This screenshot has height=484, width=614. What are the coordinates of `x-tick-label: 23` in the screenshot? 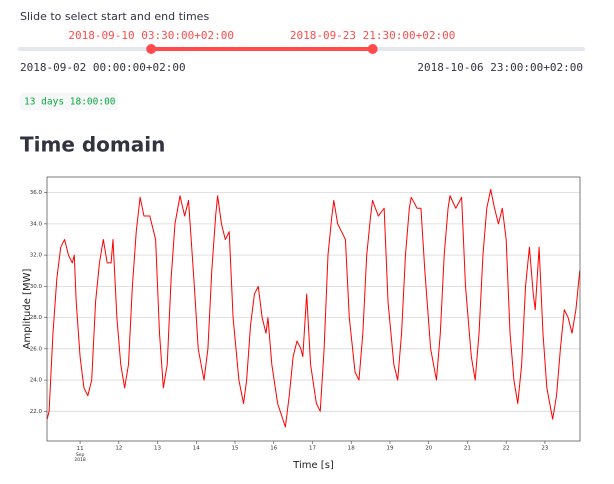 It's located at (544, 449).